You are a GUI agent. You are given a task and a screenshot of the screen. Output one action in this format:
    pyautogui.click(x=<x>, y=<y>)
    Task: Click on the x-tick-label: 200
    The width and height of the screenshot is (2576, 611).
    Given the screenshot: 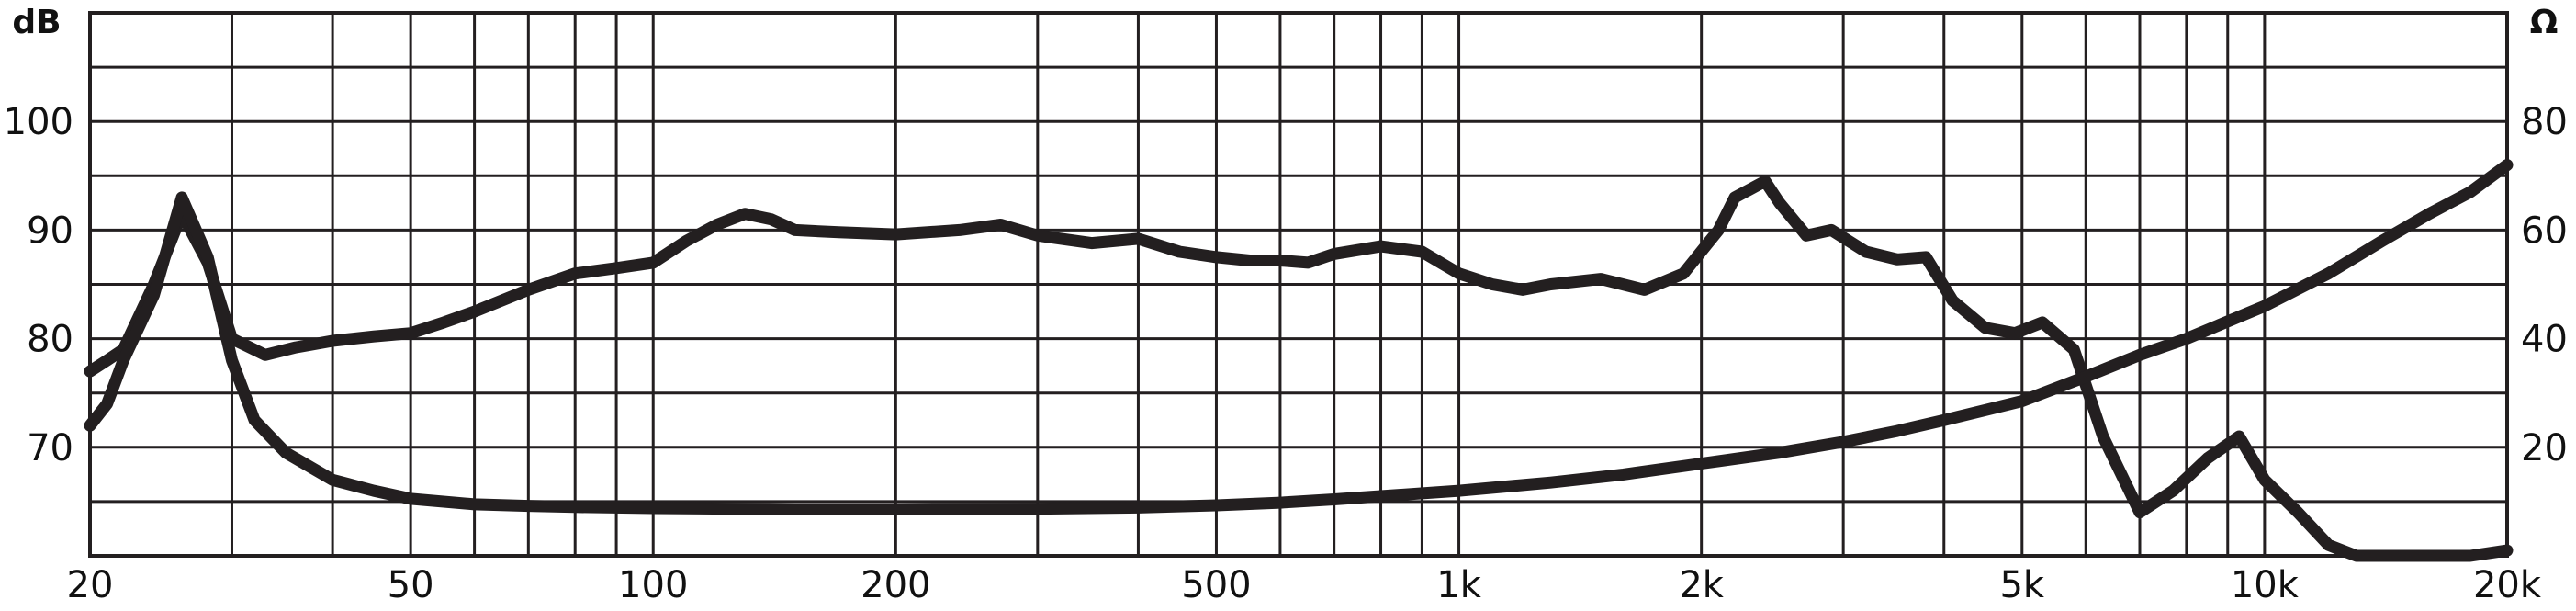 What is the action you would take?
    pyautogui.click(x=895, y=585)
    